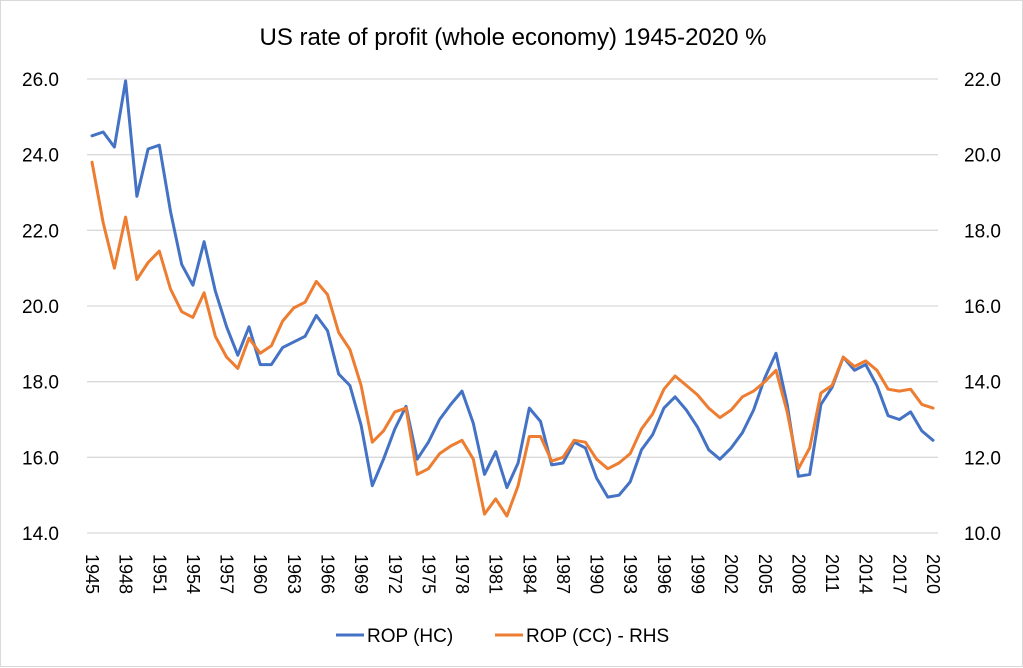 The image size is (1023, 668). Describe the element at coordinates (597, 574) in the screenshot. I see `x-tick-label: 1990` at that location.